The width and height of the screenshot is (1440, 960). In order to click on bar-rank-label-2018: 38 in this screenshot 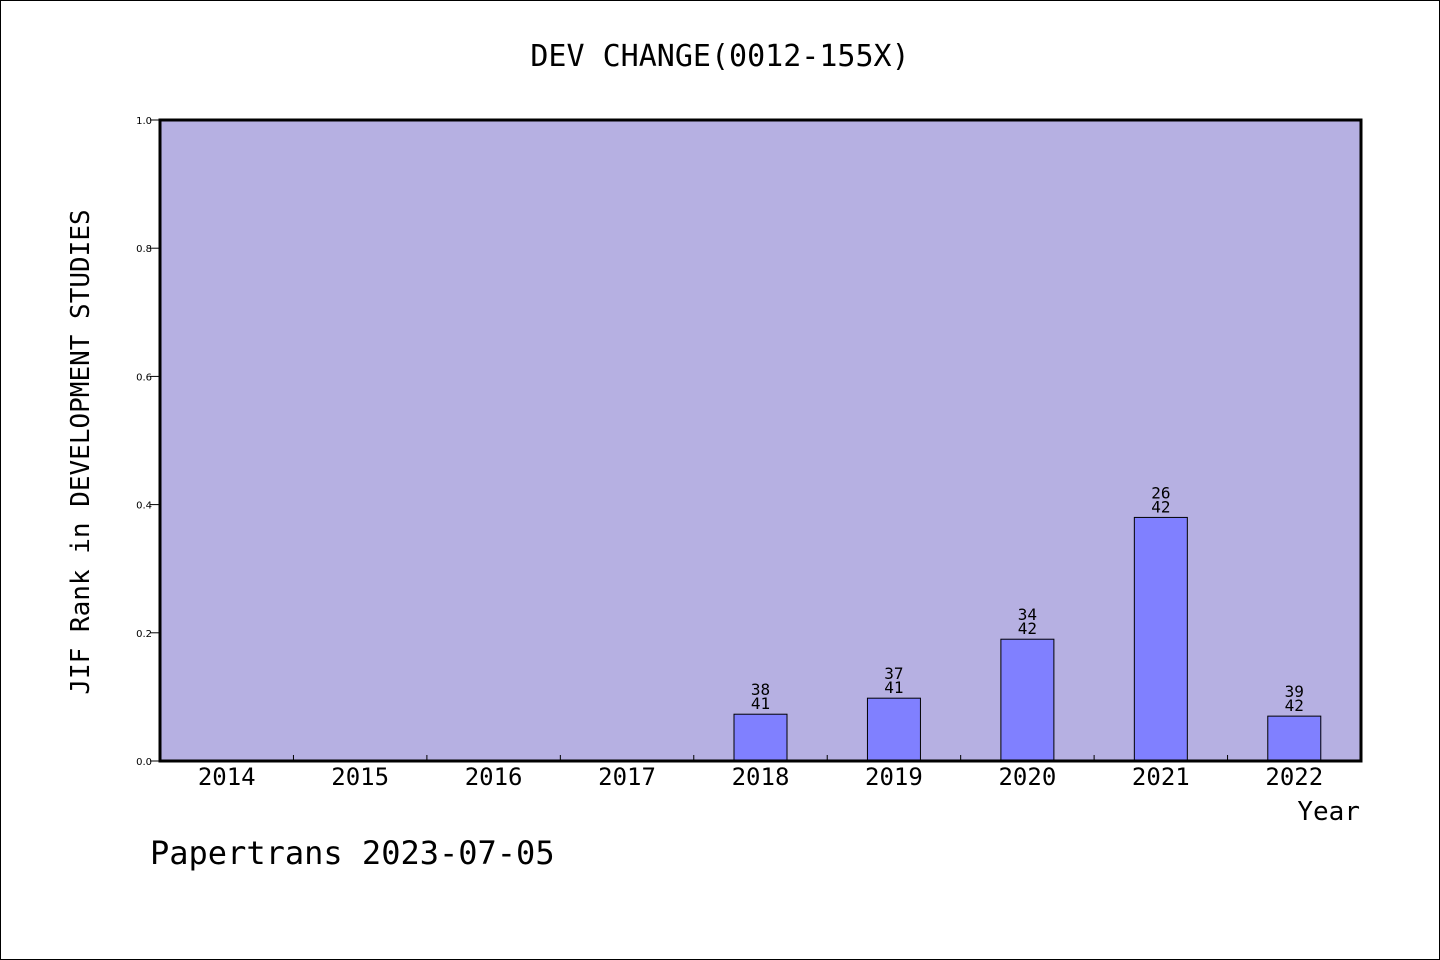, I will do `click(760, 689)`.